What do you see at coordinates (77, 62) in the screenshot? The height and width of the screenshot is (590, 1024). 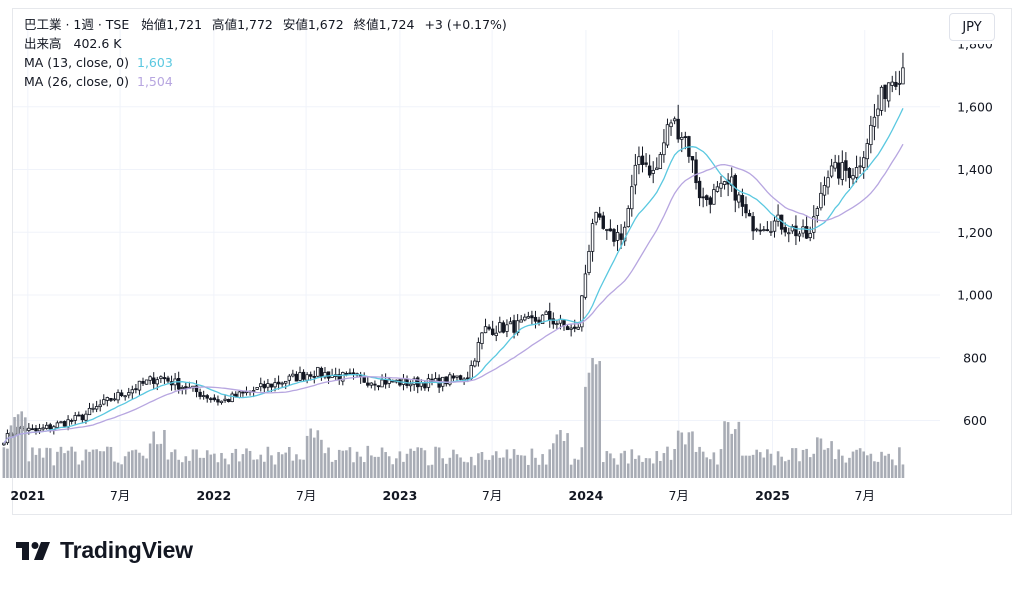 I see `ma13-label: MA (13, close, 0)` at bounding box center [77, 62].